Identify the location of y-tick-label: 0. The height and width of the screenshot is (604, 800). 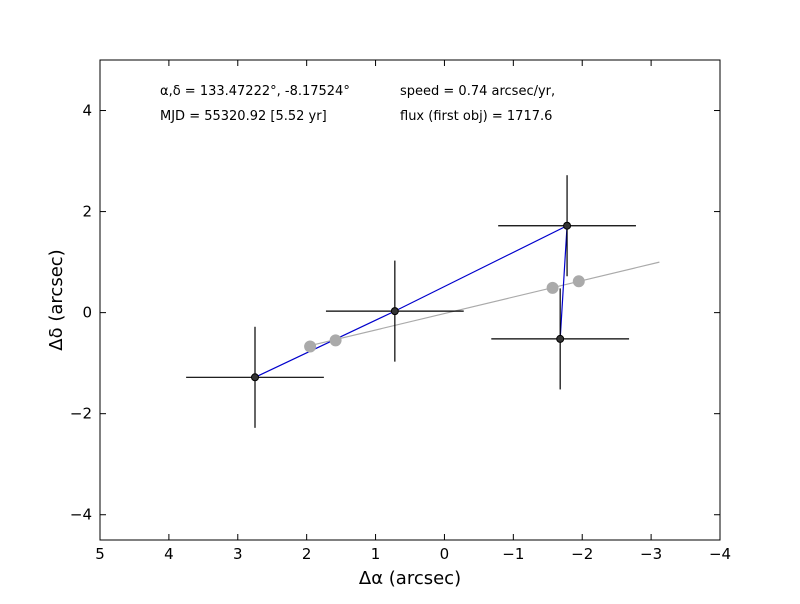
(87, 313).